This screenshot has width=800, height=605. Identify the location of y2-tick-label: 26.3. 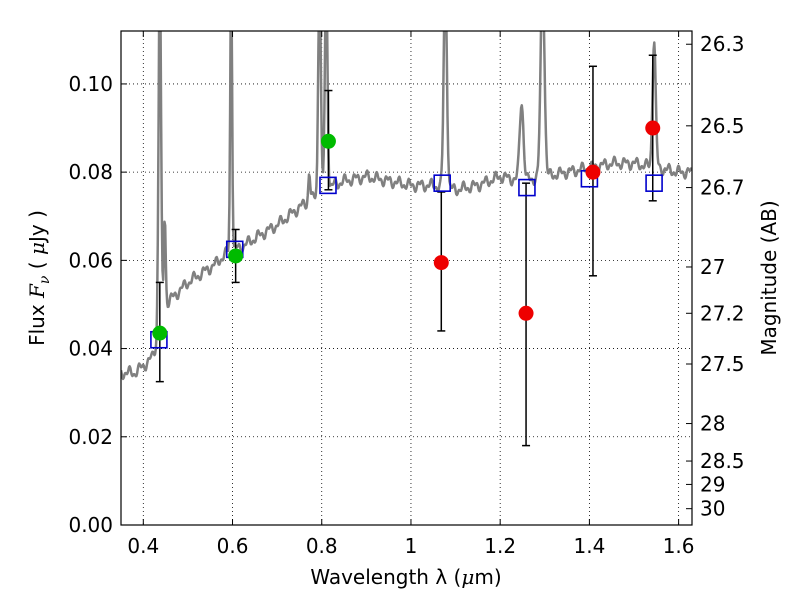
(722, 44).